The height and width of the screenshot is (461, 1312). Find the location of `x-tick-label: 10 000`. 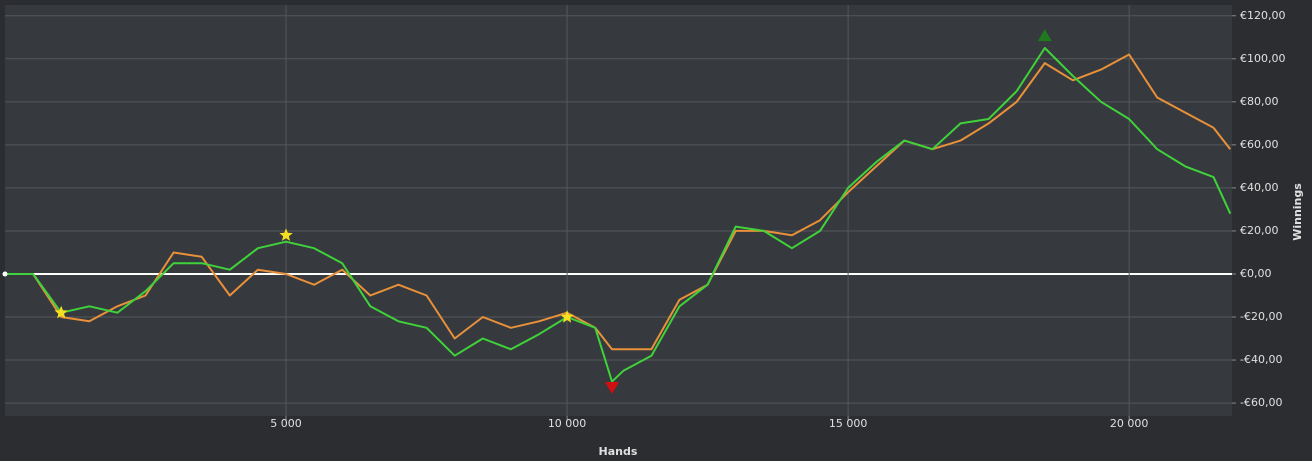

x-tick-label: 10 000 is located at coordinates (567, 423).